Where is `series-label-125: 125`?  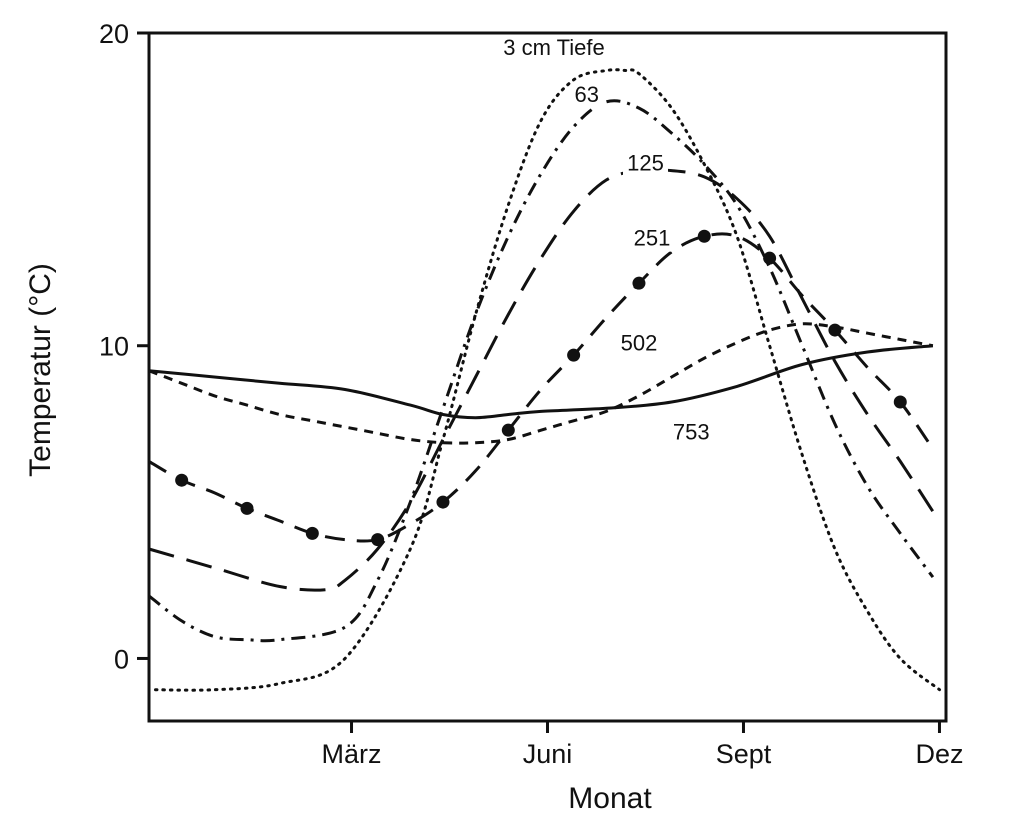 series-label-125: 125 is located at coordinates (645, 163).